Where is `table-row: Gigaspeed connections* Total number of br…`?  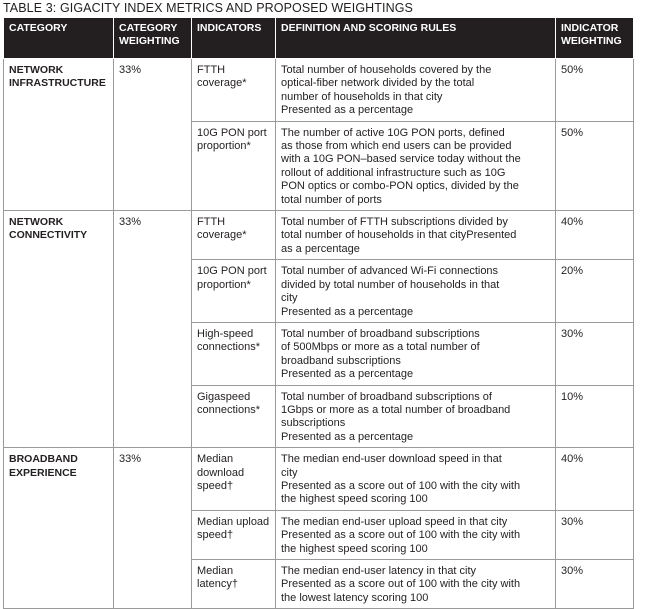 table-row: Gigaspeed connections* Total number of br… is located at coordinates (319, 416).